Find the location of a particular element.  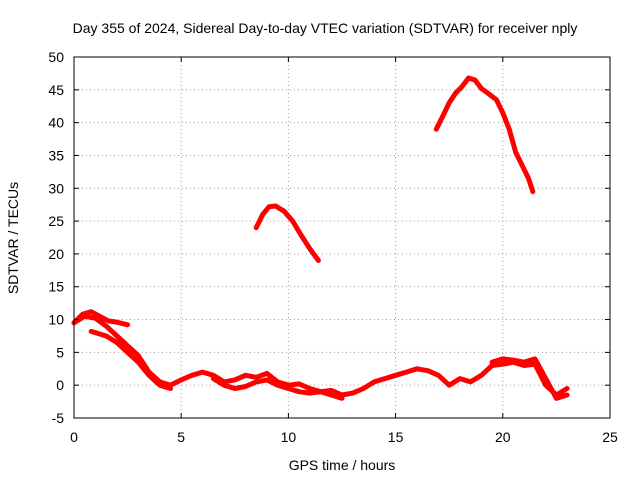

y-tick-label: 50 is located at coordinates (56, 57).